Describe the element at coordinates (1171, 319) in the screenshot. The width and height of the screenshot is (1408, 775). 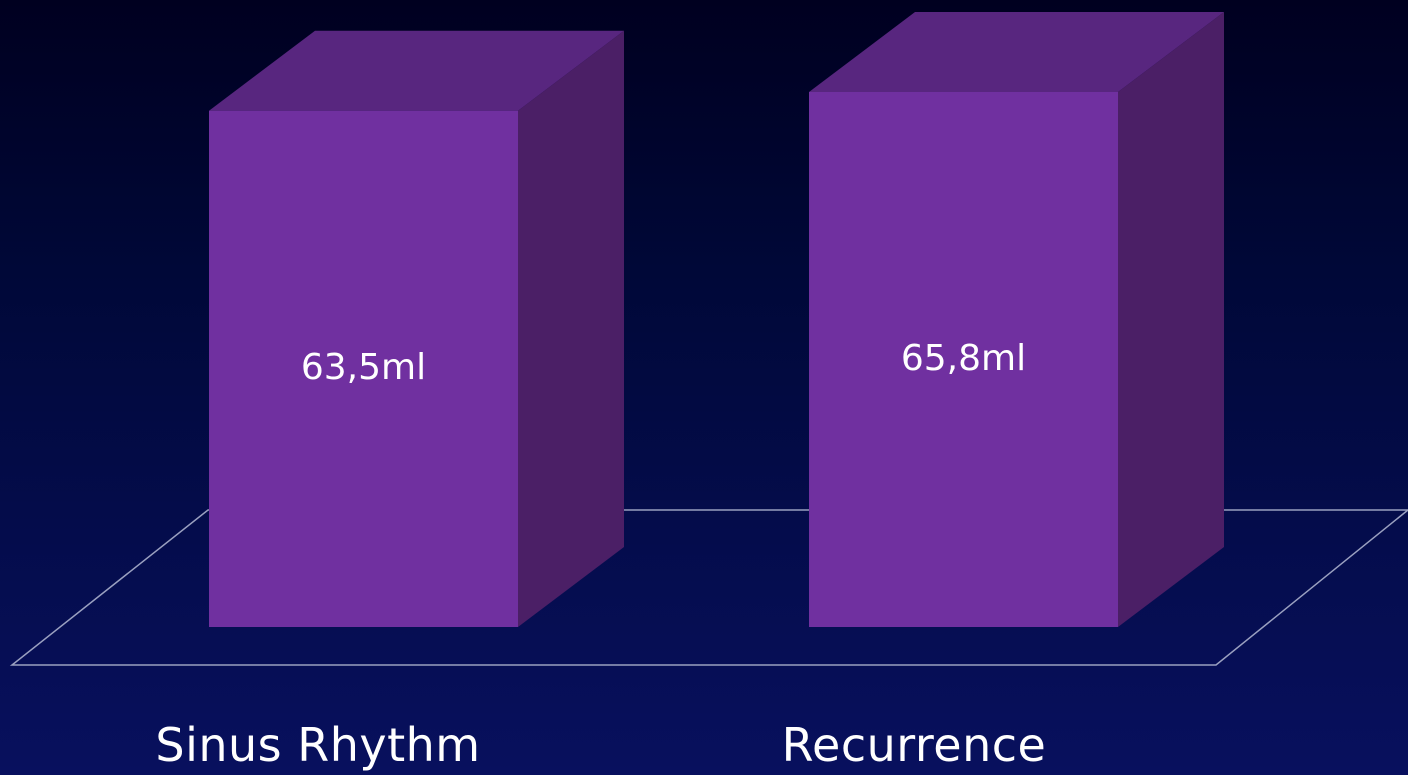
I see `bar-side-recurrence` at that location.